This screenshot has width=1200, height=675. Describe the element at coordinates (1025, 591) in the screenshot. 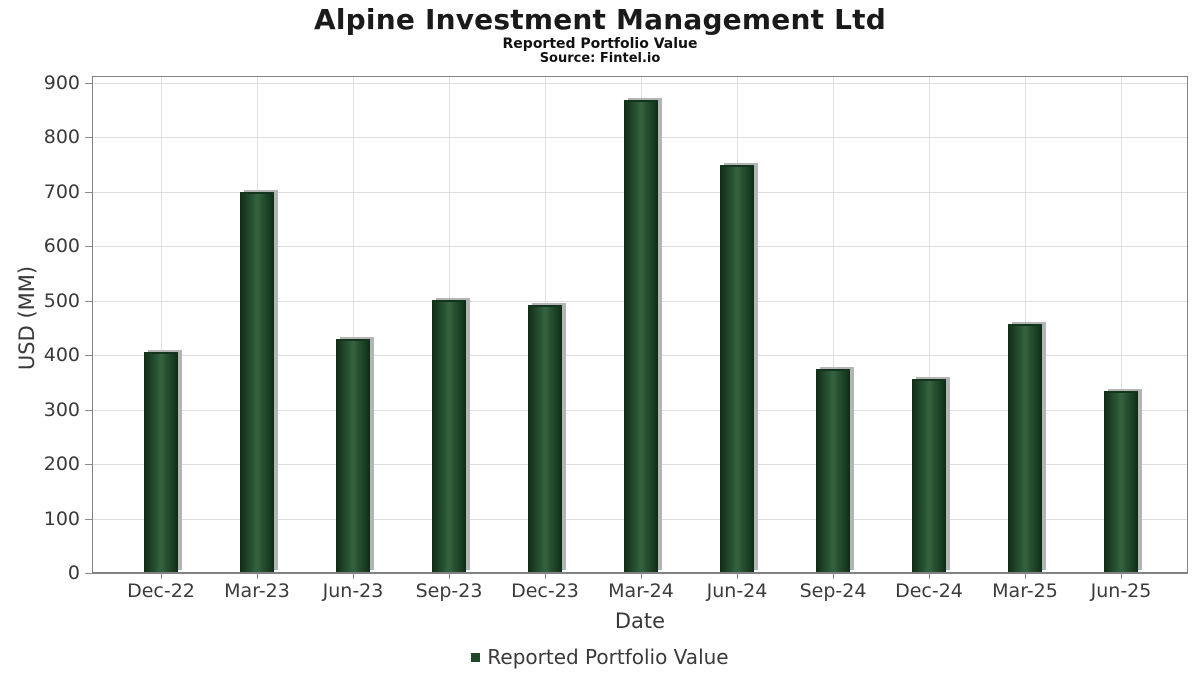

I see `x-tick-label: Mar-25` at that location.